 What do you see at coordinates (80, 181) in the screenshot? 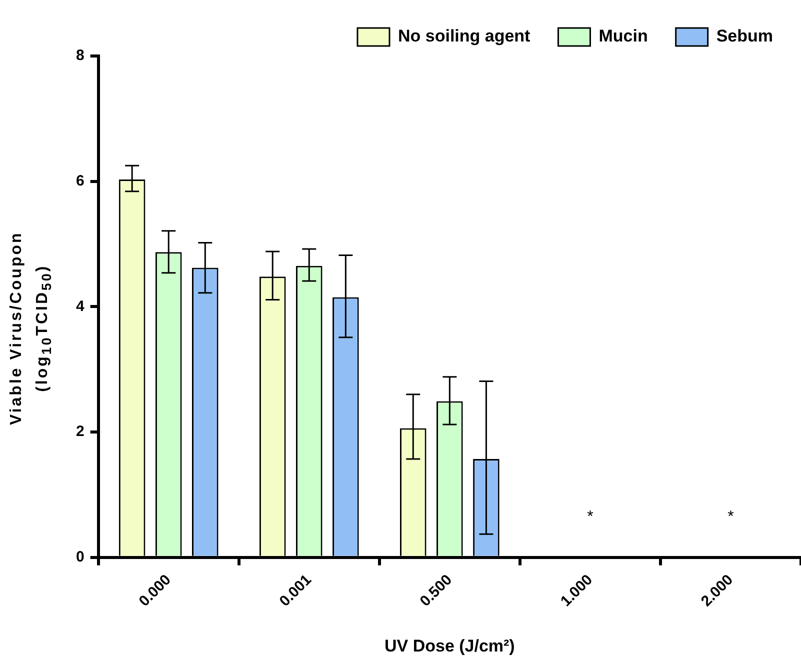
I see `y-tick-label: 6` at bounding box center [80, 181].